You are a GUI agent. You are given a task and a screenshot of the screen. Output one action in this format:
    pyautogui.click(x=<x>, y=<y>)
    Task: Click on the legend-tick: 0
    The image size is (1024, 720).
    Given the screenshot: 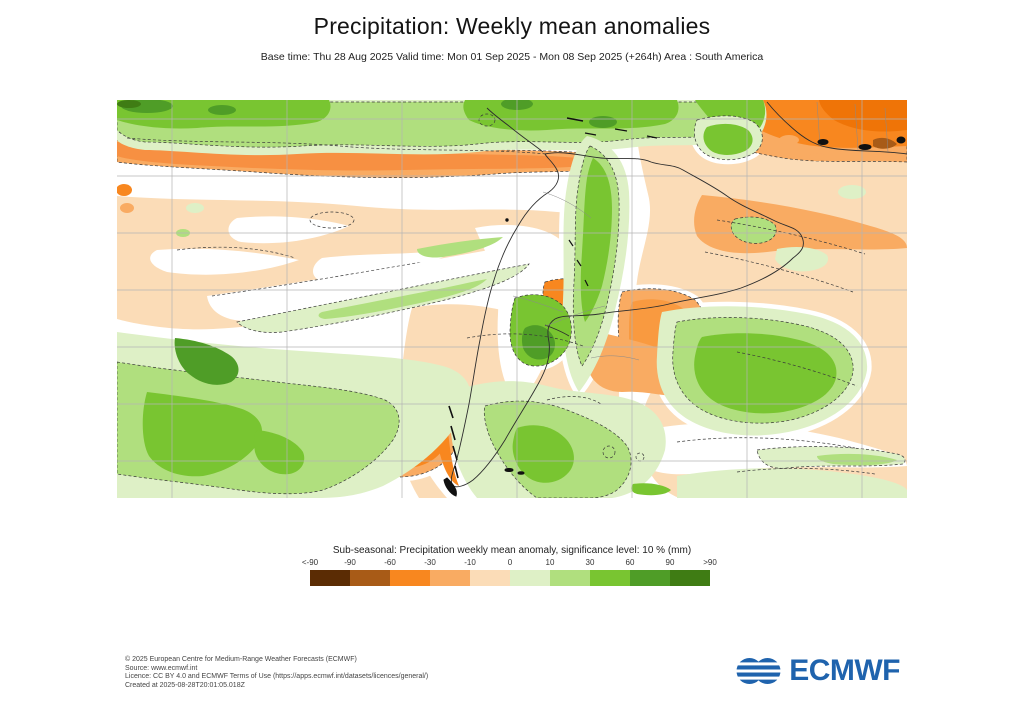 What is the action you would take?
    pyautogui.click(x=510, y=562)
    